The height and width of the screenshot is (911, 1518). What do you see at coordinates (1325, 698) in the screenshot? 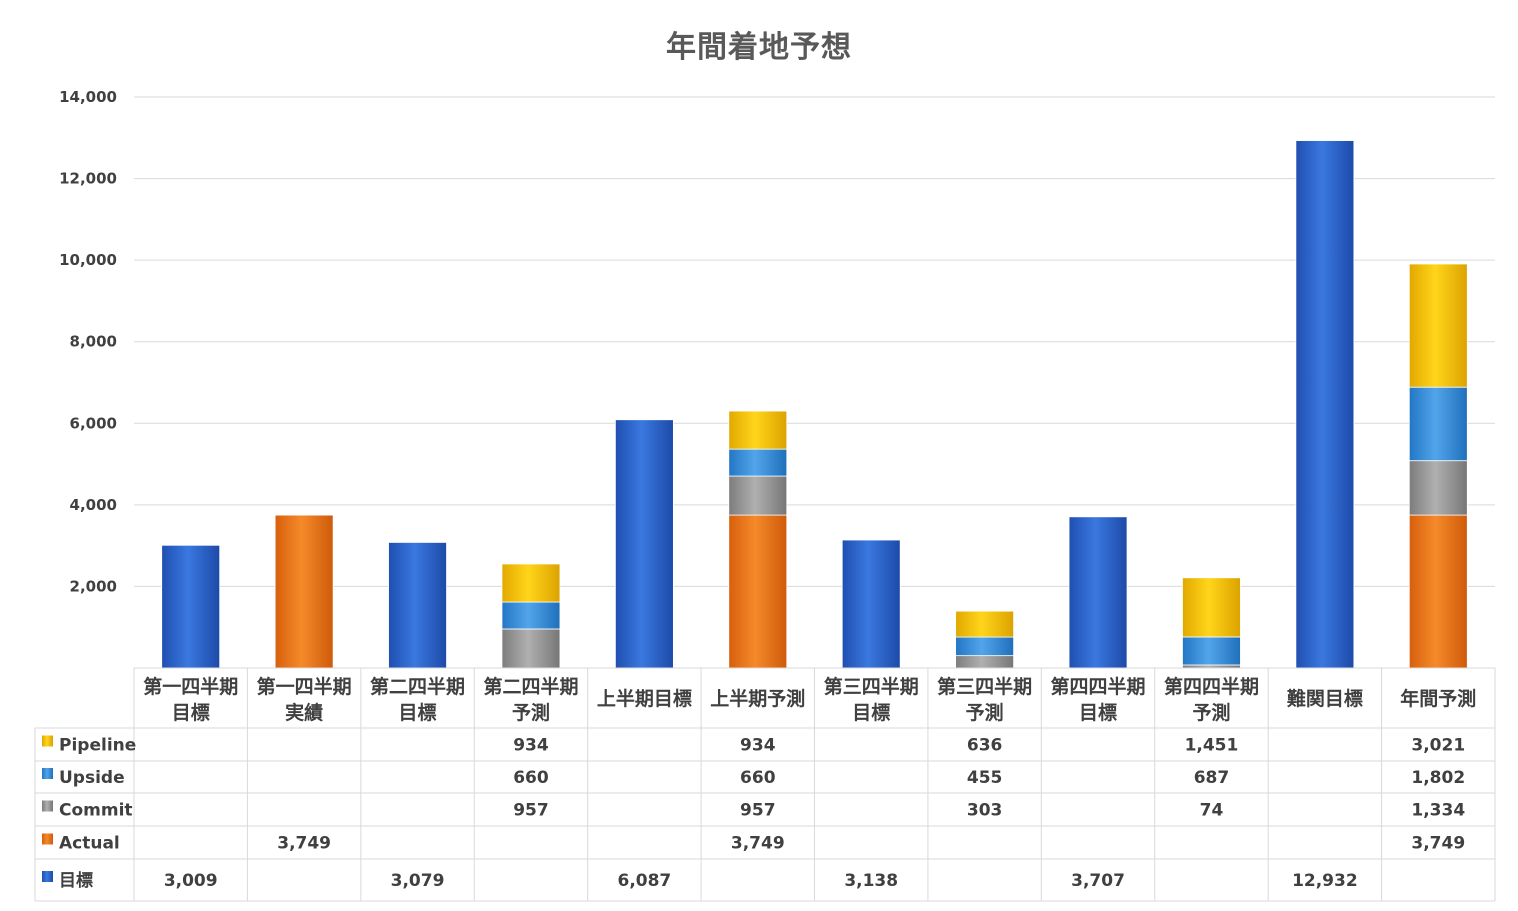
I see `category-label: 難関目標` at bounding box center [1325, 698].